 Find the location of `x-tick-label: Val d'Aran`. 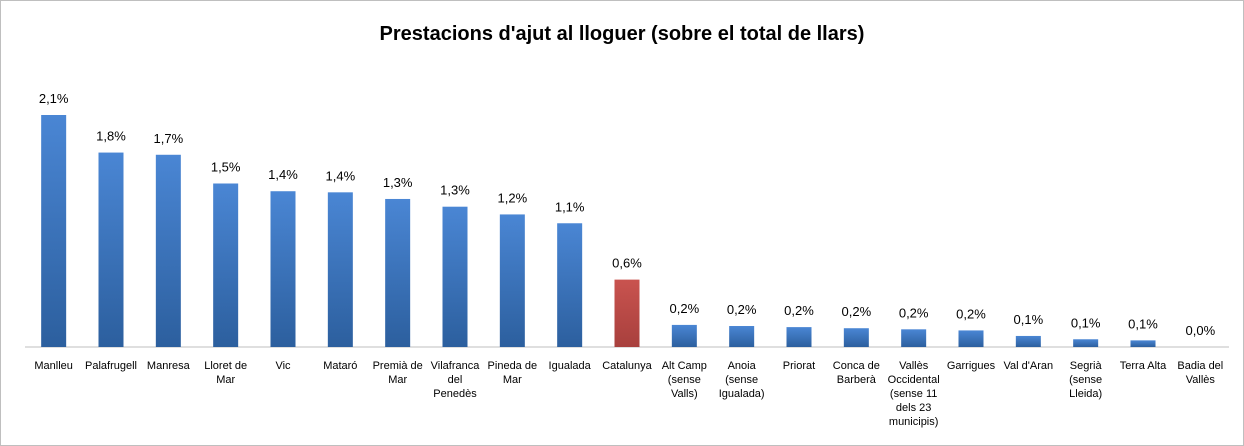

x-tick-label: Val d'Aran is located at coordinates (1028, 366).